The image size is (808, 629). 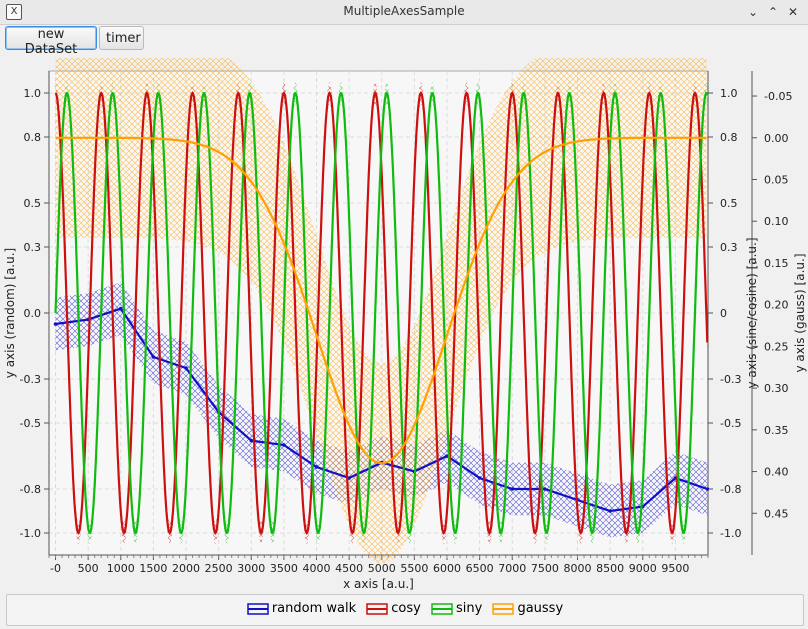 What do you see at coordinates (729, 137) in the screenshot?
I see `y-right1-tick-label: 0.8` at bounding box center [729, 137].